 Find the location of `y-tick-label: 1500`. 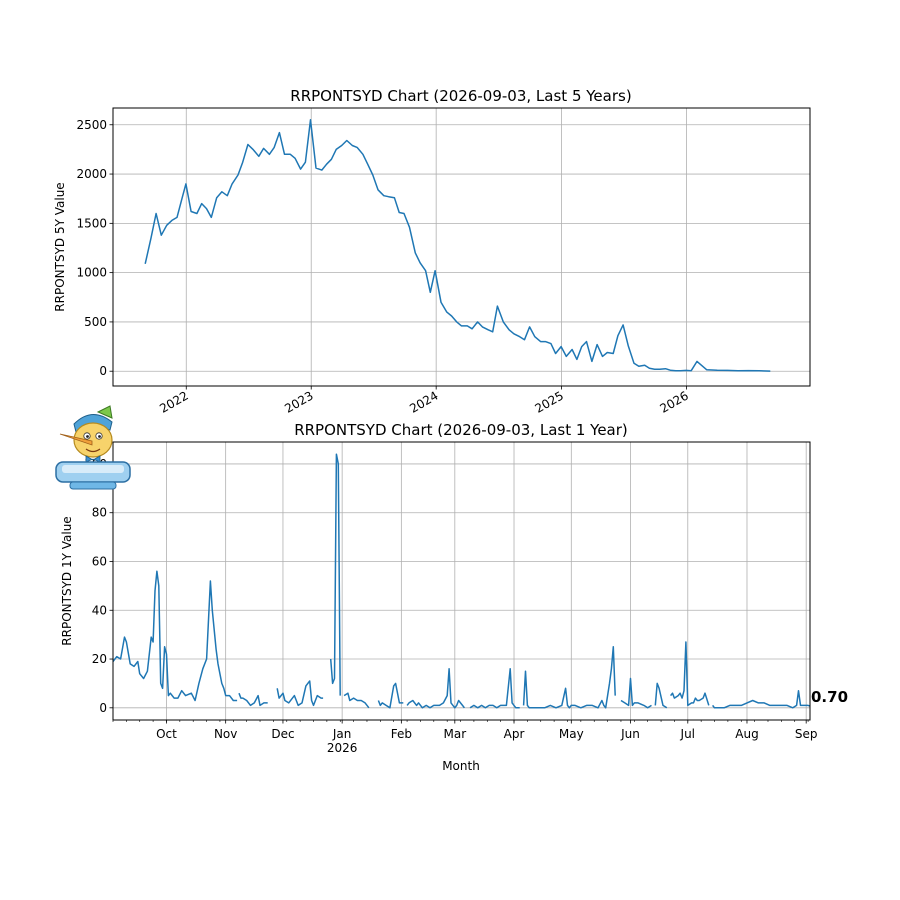

y-tick-label: 1500 is located at coordinates (91, 223).